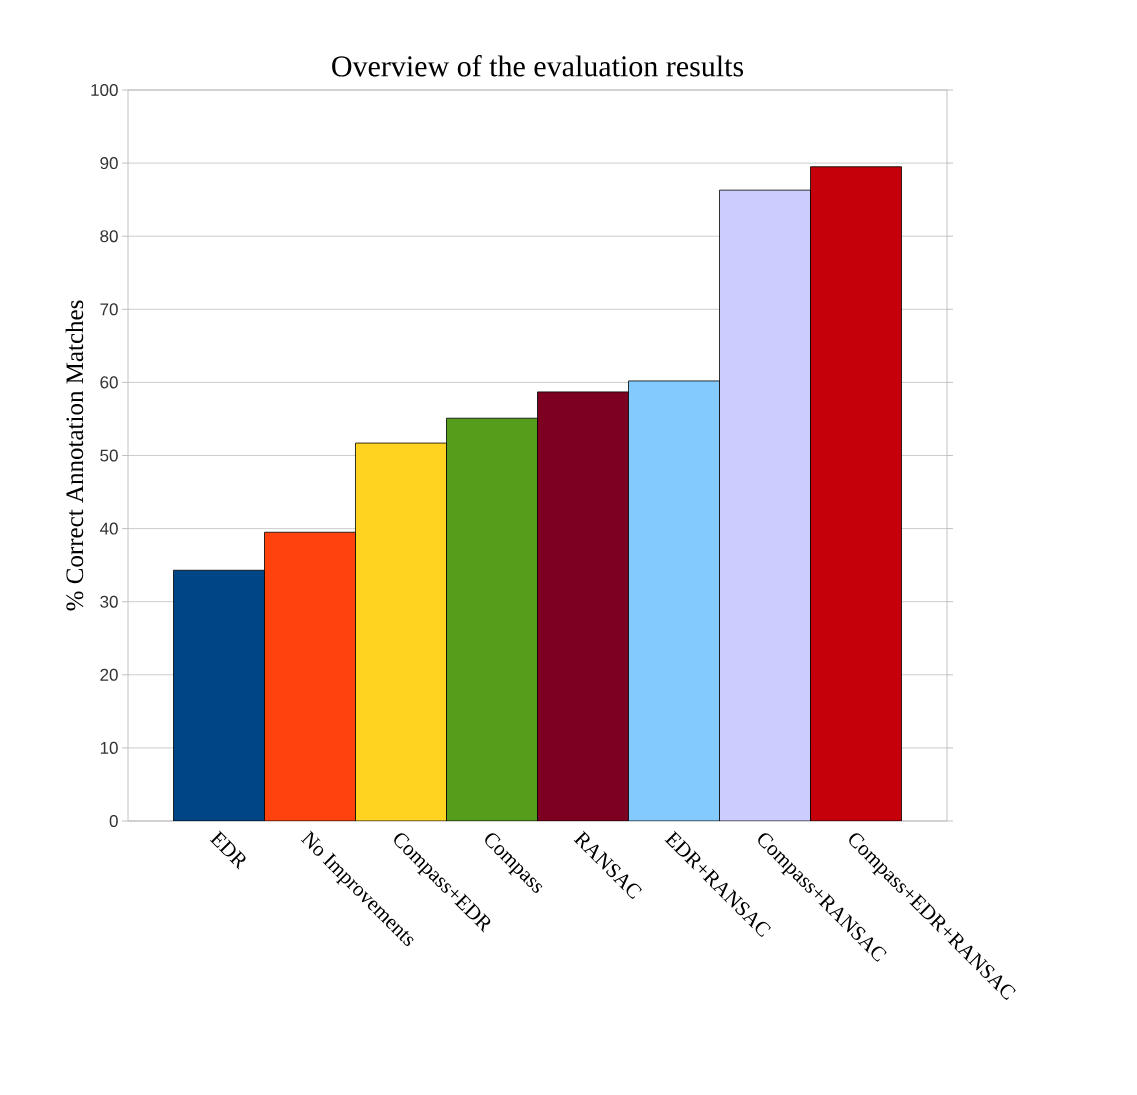  I want to click on chart-title: Overview of the evaluation results, so click(538, 66).